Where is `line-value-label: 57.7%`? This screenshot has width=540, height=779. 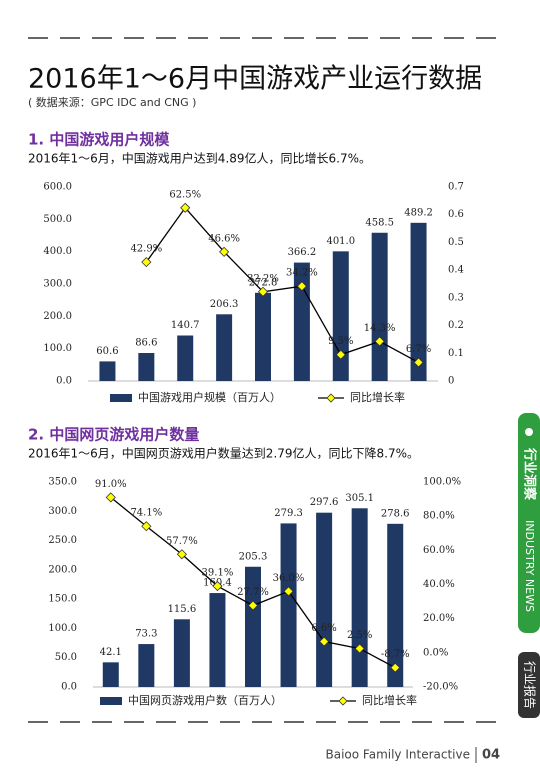
line-value-label: 57.7% is located at coordinates (182, 541).